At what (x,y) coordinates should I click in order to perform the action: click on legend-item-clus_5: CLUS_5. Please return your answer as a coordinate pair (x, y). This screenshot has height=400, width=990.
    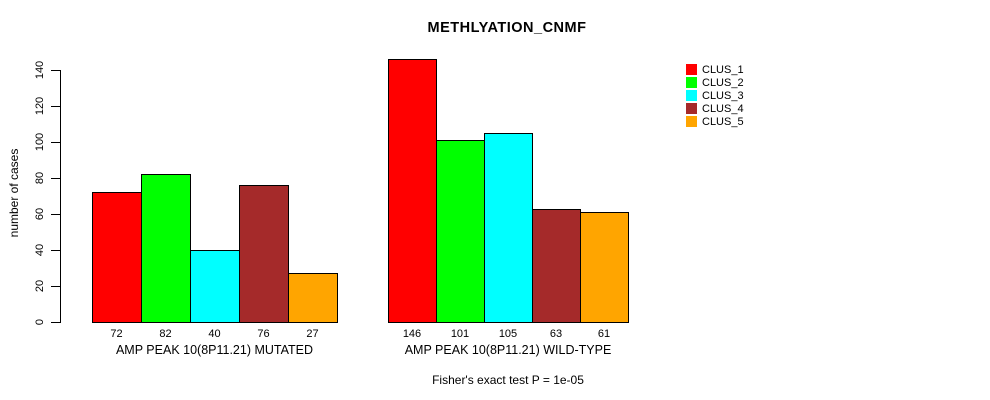
    Looking at the image, I should click on (715, 121).